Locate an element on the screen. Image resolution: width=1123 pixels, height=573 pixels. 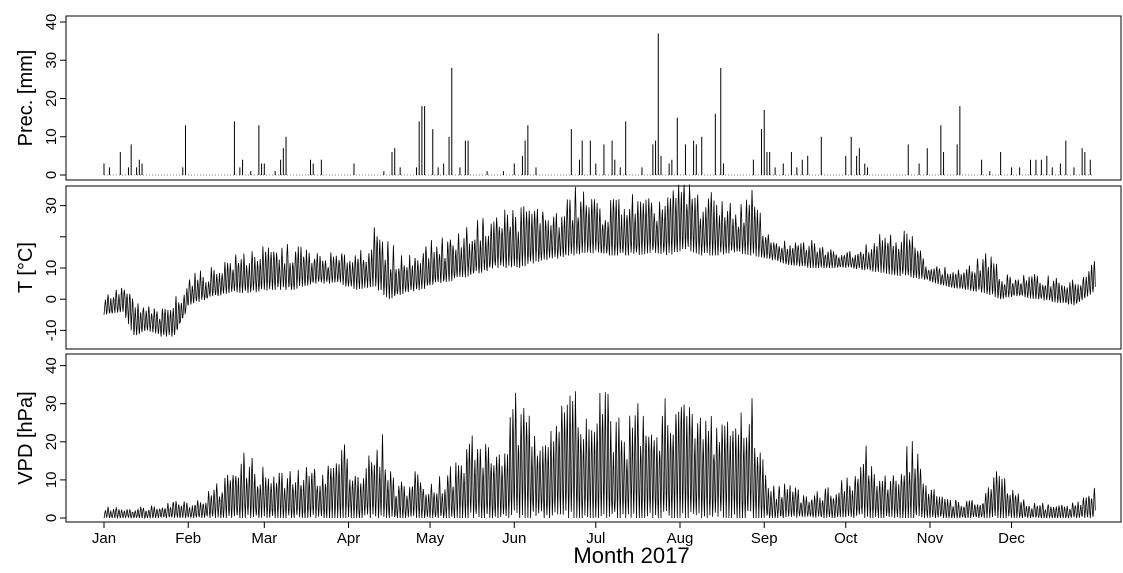
temperature-ytick-label: 10 is located at coordinates (51, 268).